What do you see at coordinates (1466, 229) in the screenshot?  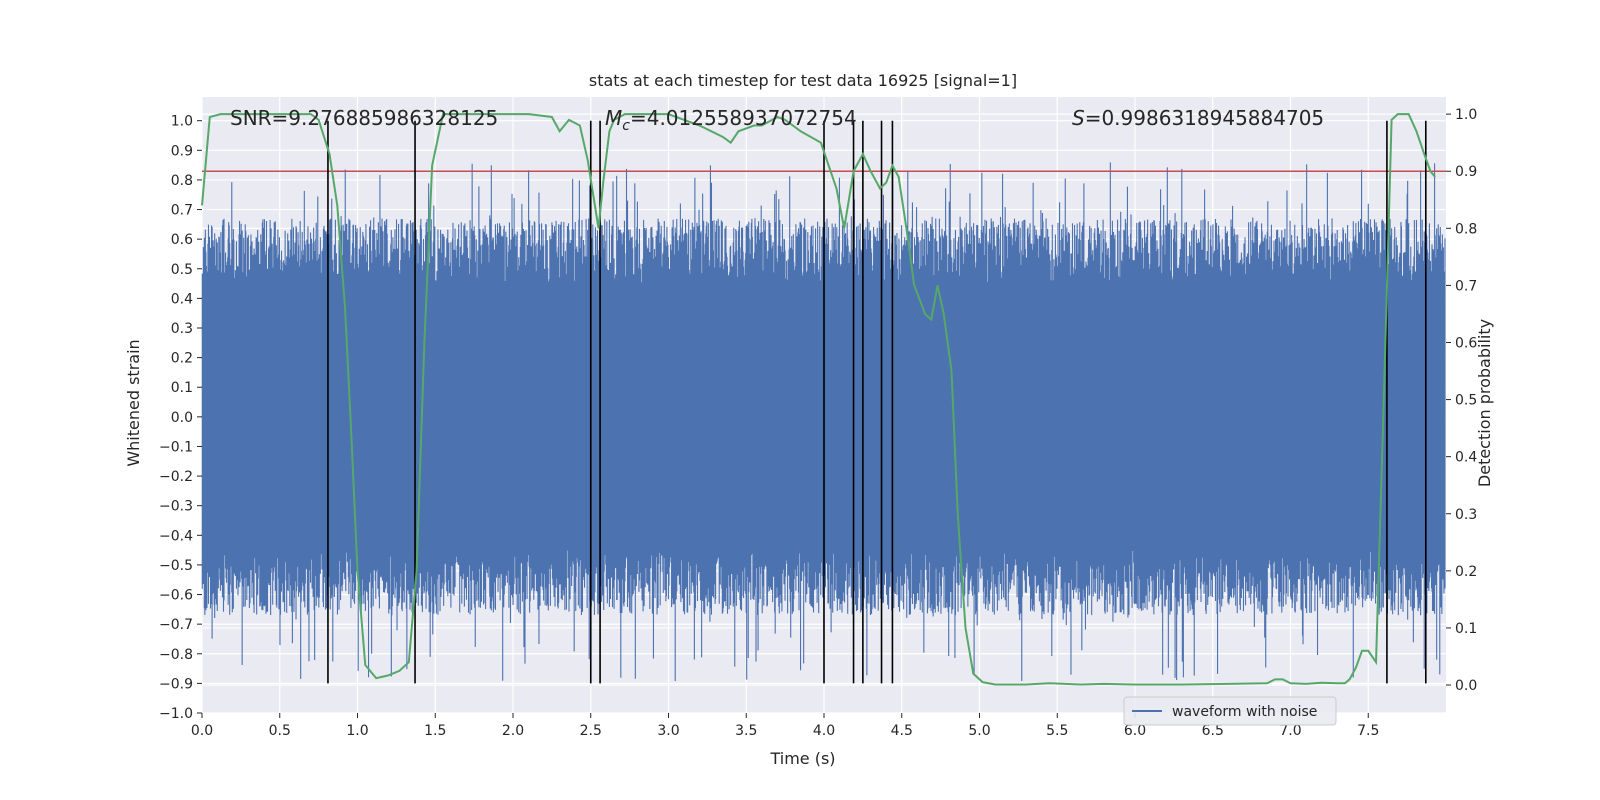 I see `y2-tick-label: 0.8` at bounding box center [1466, 229].